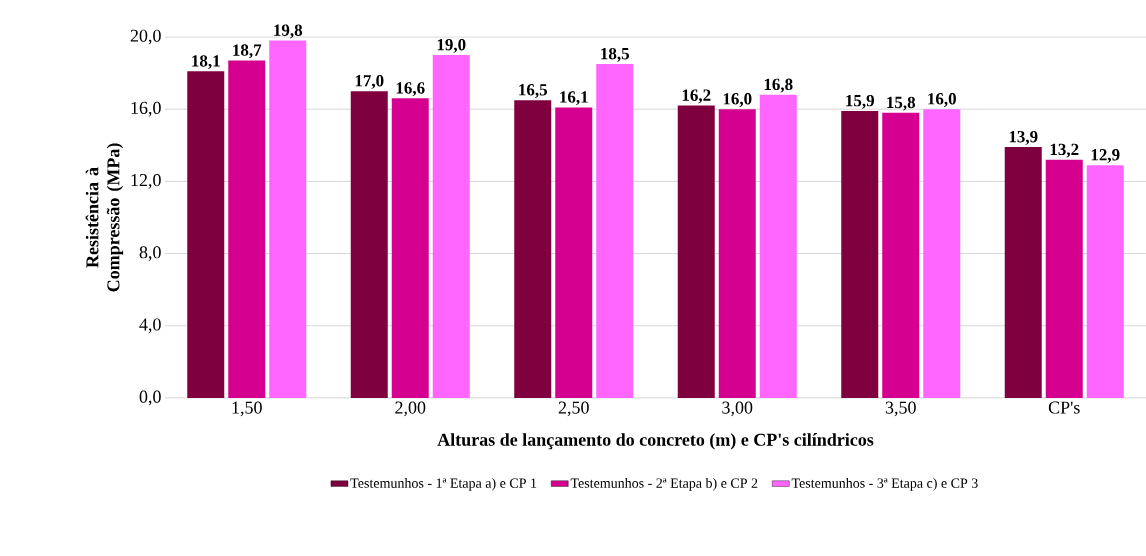 The width and height of the screenshot is (1146, 556). Describe the element at coordinates (451, 45) in the screenshot. I see `data-label: 19,0` at that location.